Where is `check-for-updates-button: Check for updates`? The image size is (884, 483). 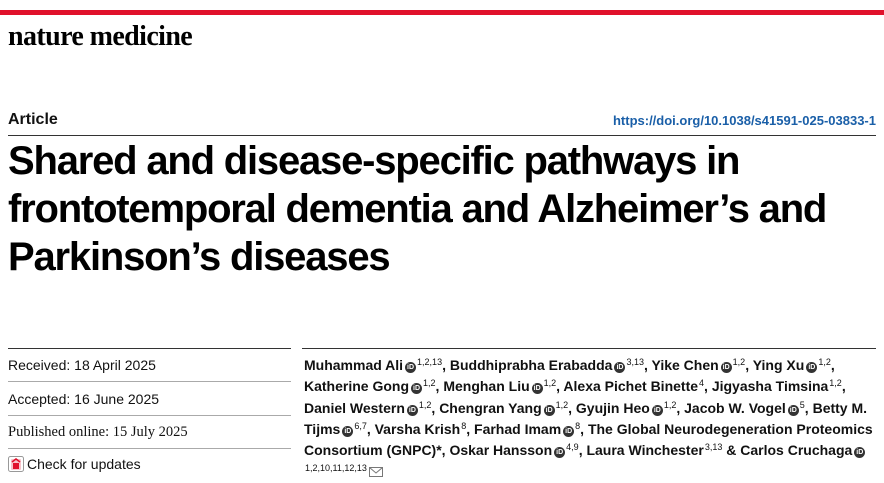 check-for-updates-button: Check for updates is located at coordinates (74, 464).